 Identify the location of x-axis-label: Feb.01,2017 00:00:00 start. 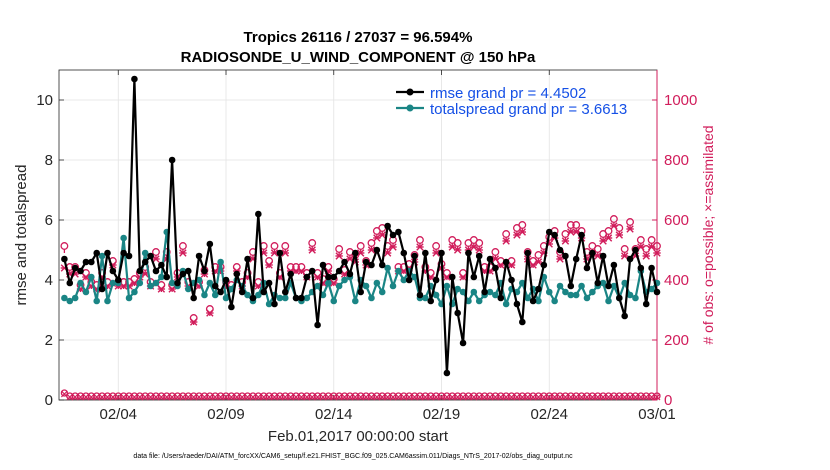
(358, 436).